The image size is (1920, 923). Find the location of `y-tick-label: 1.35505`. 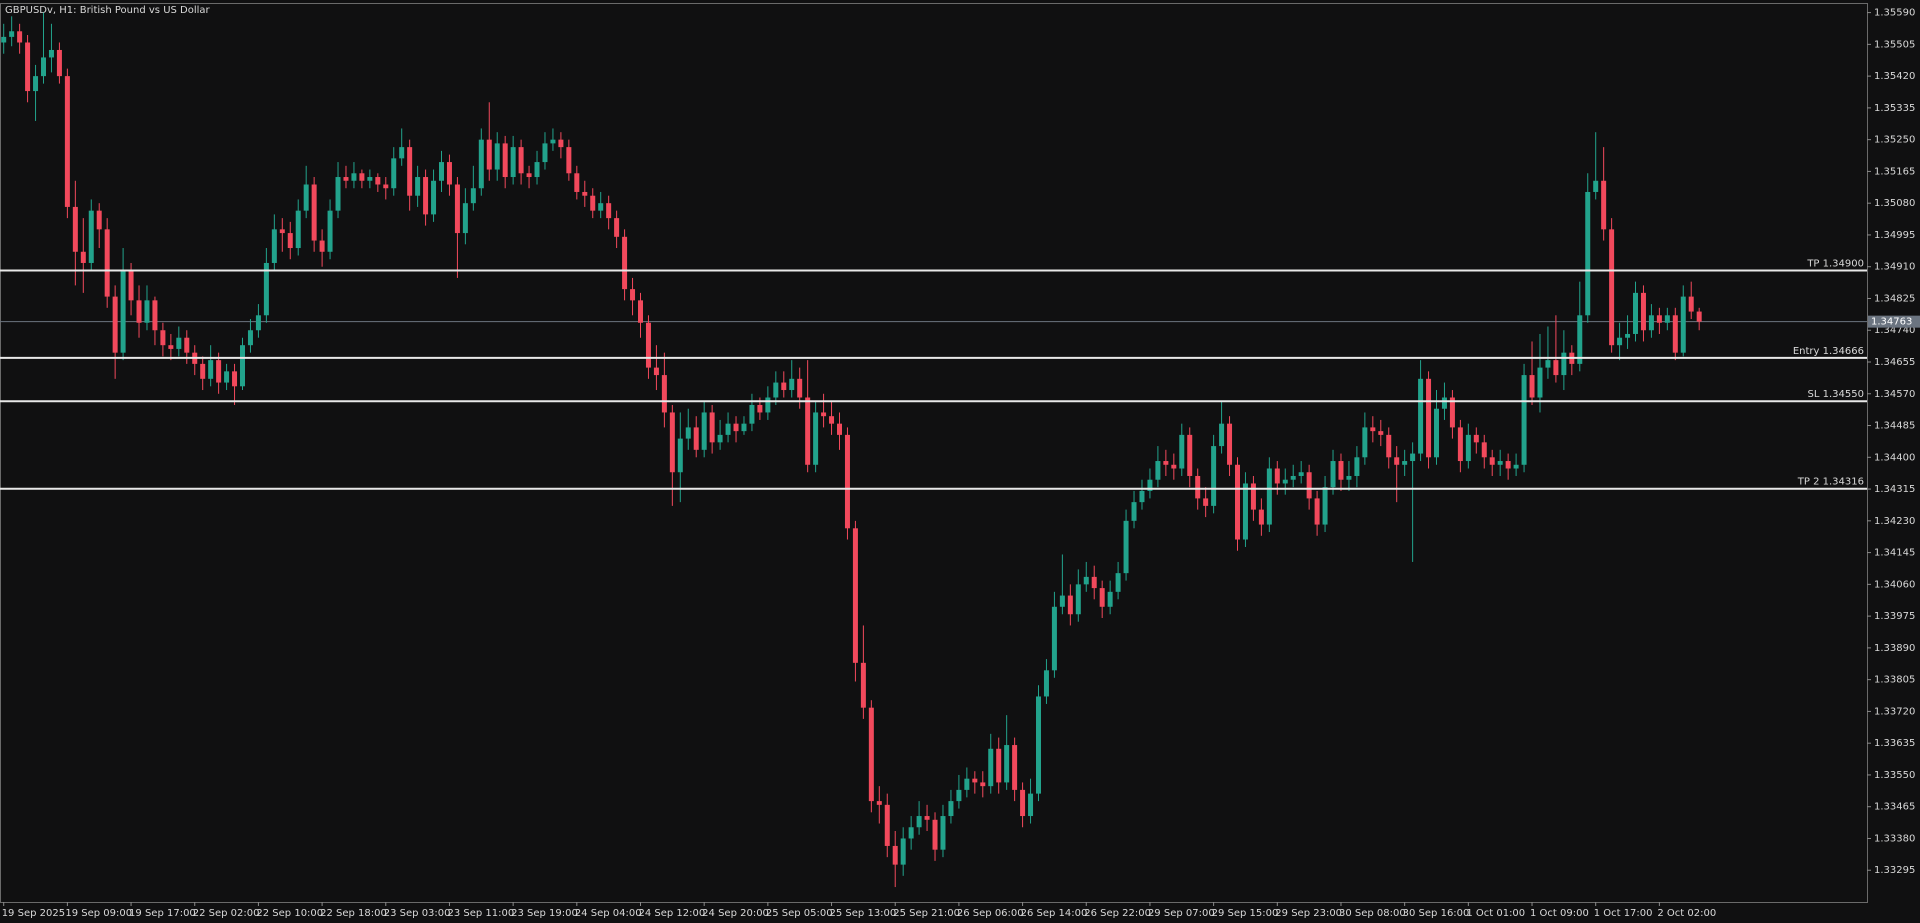

y-tick-label: 1.35505 is located at coordinates (1894, 44).